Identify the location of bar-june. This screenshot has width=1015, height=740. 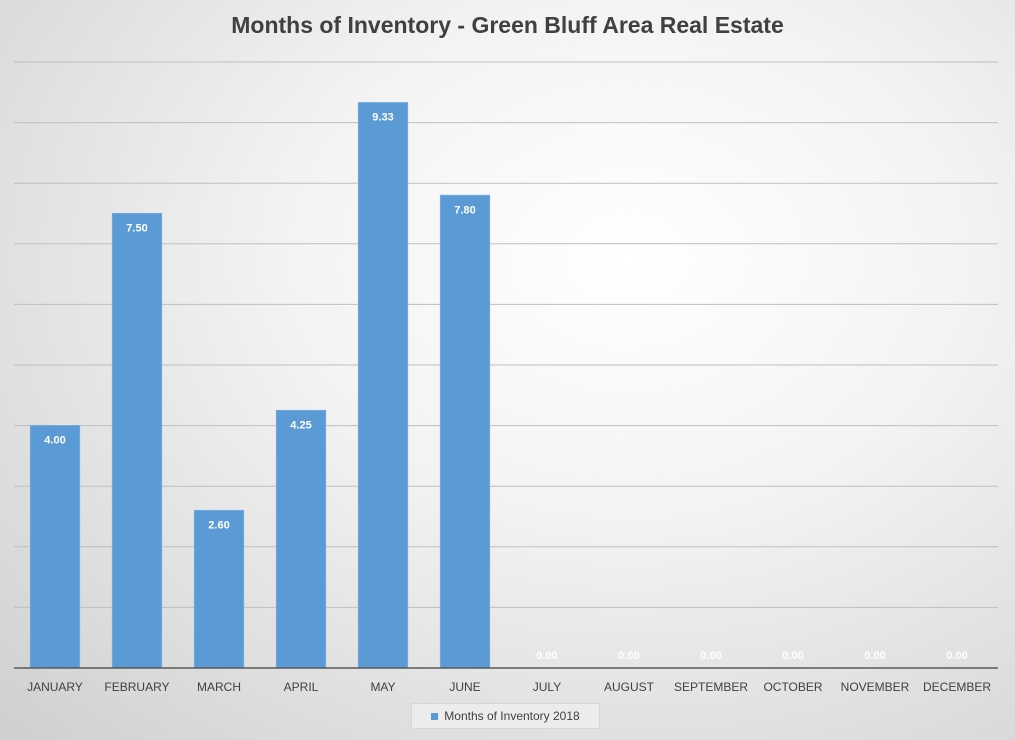
(465, 431).